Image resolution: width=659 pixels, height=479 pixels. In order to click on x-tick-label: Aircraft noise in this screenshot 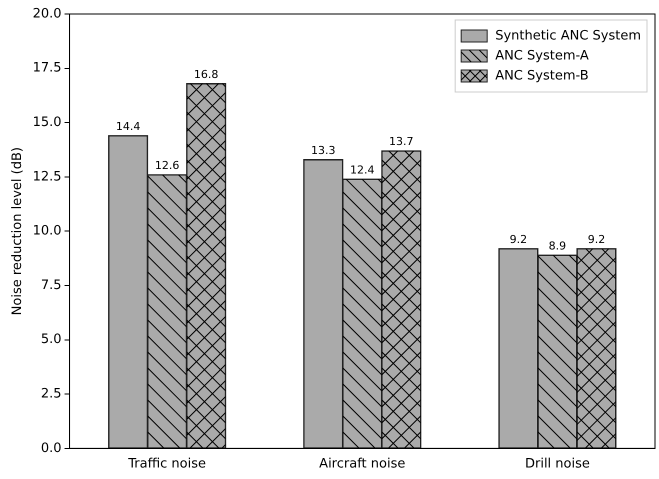, I will do `click(362, 464)`.